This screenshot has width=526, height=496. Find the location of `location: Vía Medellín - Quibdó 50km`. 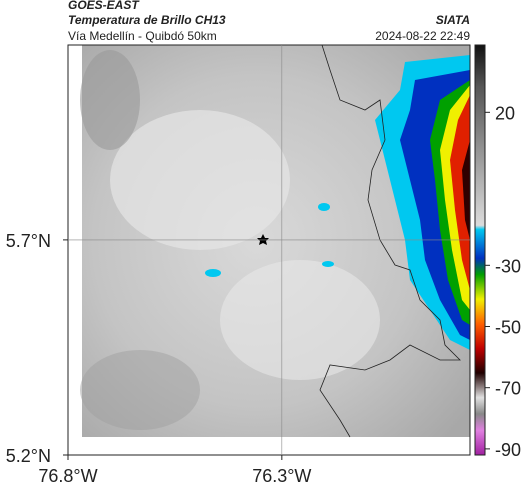

location: Vía Medellín - Quibdó 50km is located at coordinates (142, 36).